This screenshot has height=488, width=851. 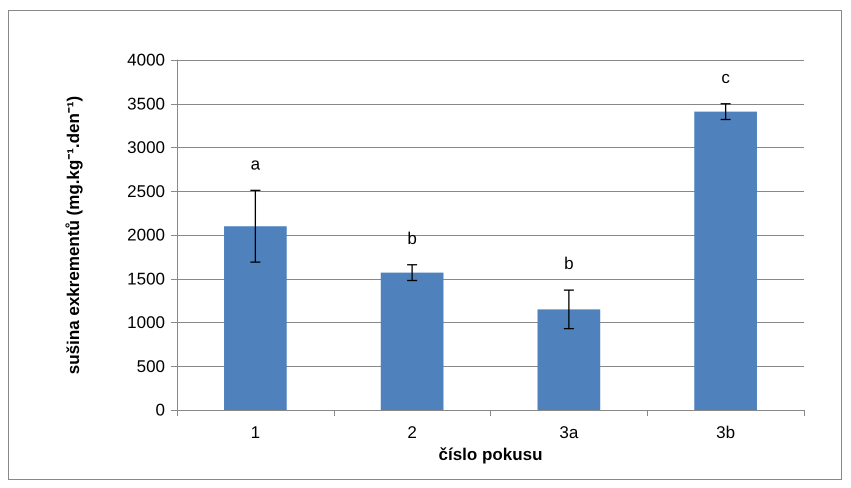 What do you see at coordinates (146, 322) in the screenshot?
I see `y-tick-label: 1000` at bounding box center [146, 322].